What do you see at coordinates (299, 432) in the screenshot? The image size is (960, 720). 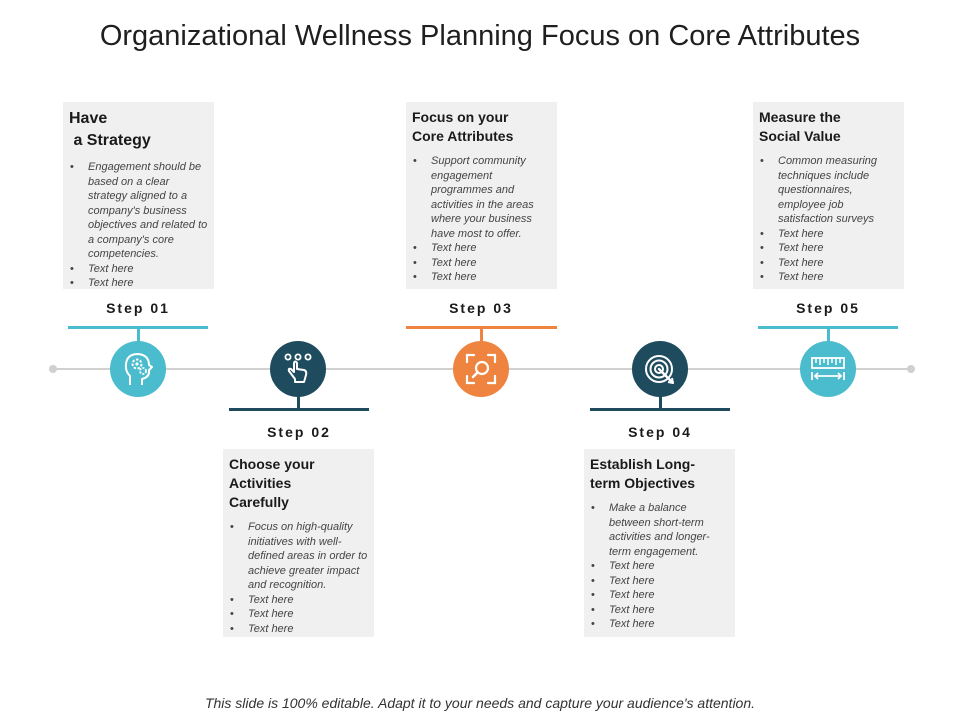 I see `step-02-label: Step 02` at bounding box center [299, 432].